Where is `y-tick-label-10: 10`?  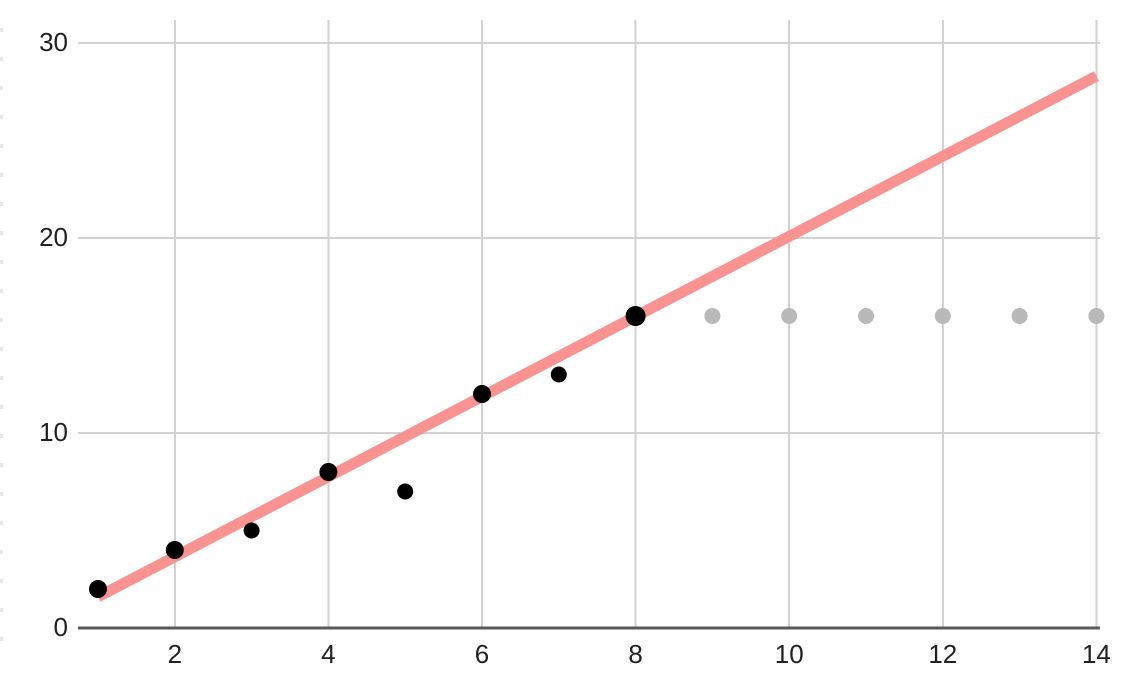
y-tick-label-10: 10 is located at coordinates (53, 432).